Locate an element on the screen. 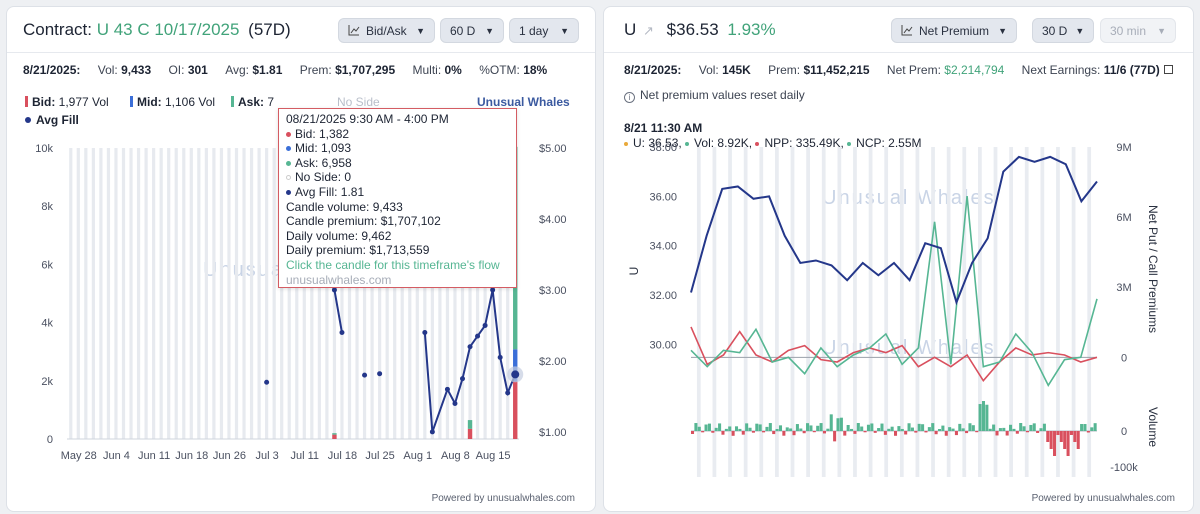 This screenshot has height=514, width=1200. chart-mode-select: Net Premium ▼ is located at coordinates (954, 30).